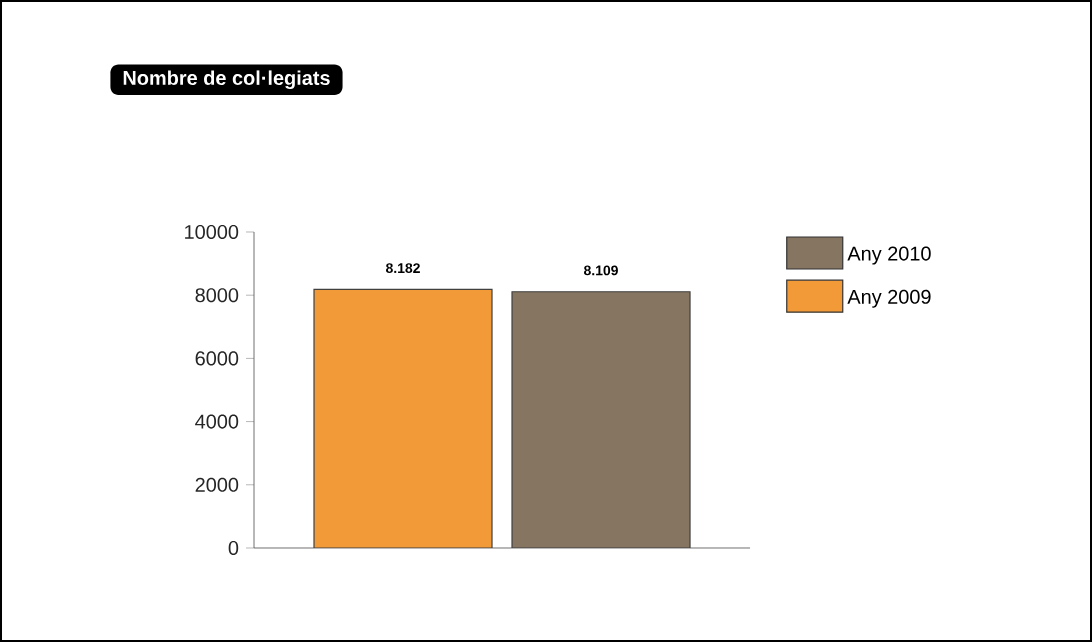 The image size is (1092, 642). What do you see at coordinates (889, 255) in the screenshot?
I see `legend-label: Any 2010` at bounding box center [889, 255].